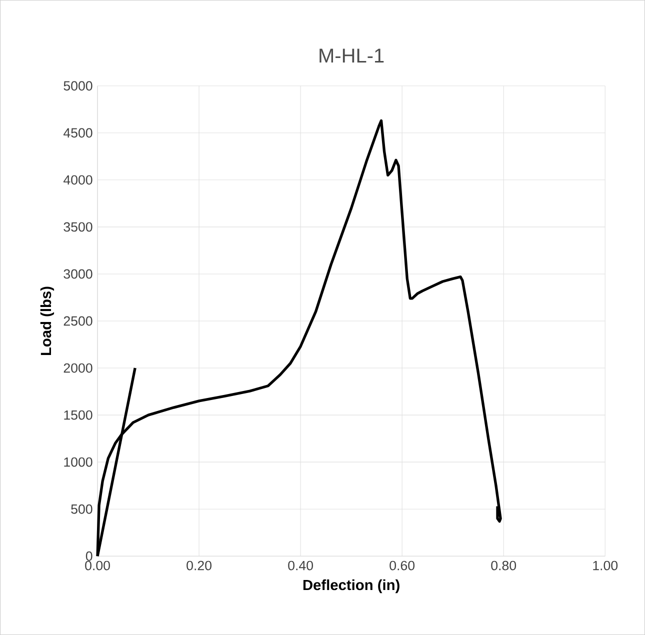 This screenshot has width=645, height=635. Describe the element at coordinates (78, 274) in the screenshot. I see `y-tick-label: 3000` at that location.